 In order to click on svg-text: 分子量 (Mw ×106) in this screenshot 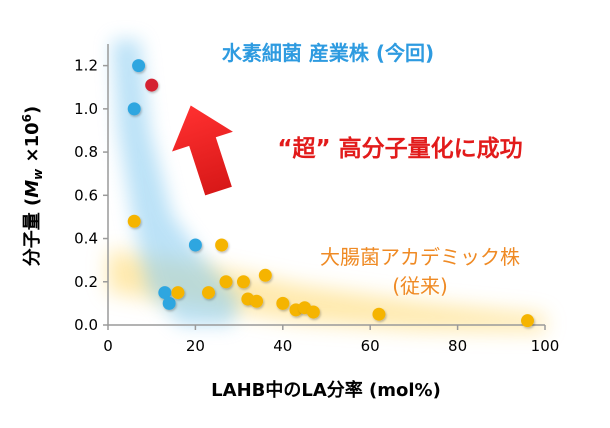, I will do `click(32, 186)`.